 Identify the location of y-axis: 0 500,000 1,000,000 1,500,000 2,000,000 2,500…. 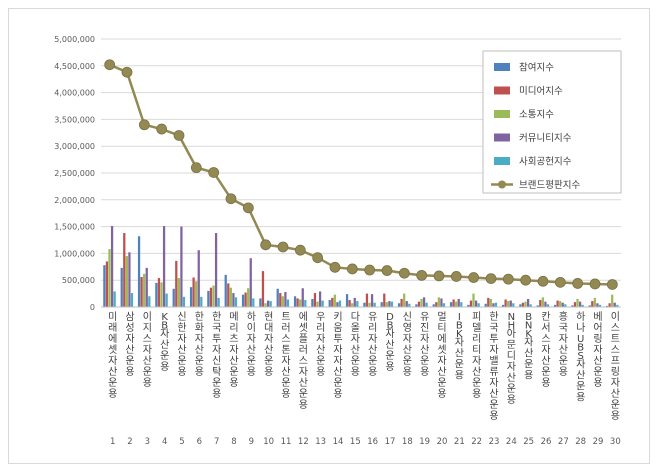
(74, 173).